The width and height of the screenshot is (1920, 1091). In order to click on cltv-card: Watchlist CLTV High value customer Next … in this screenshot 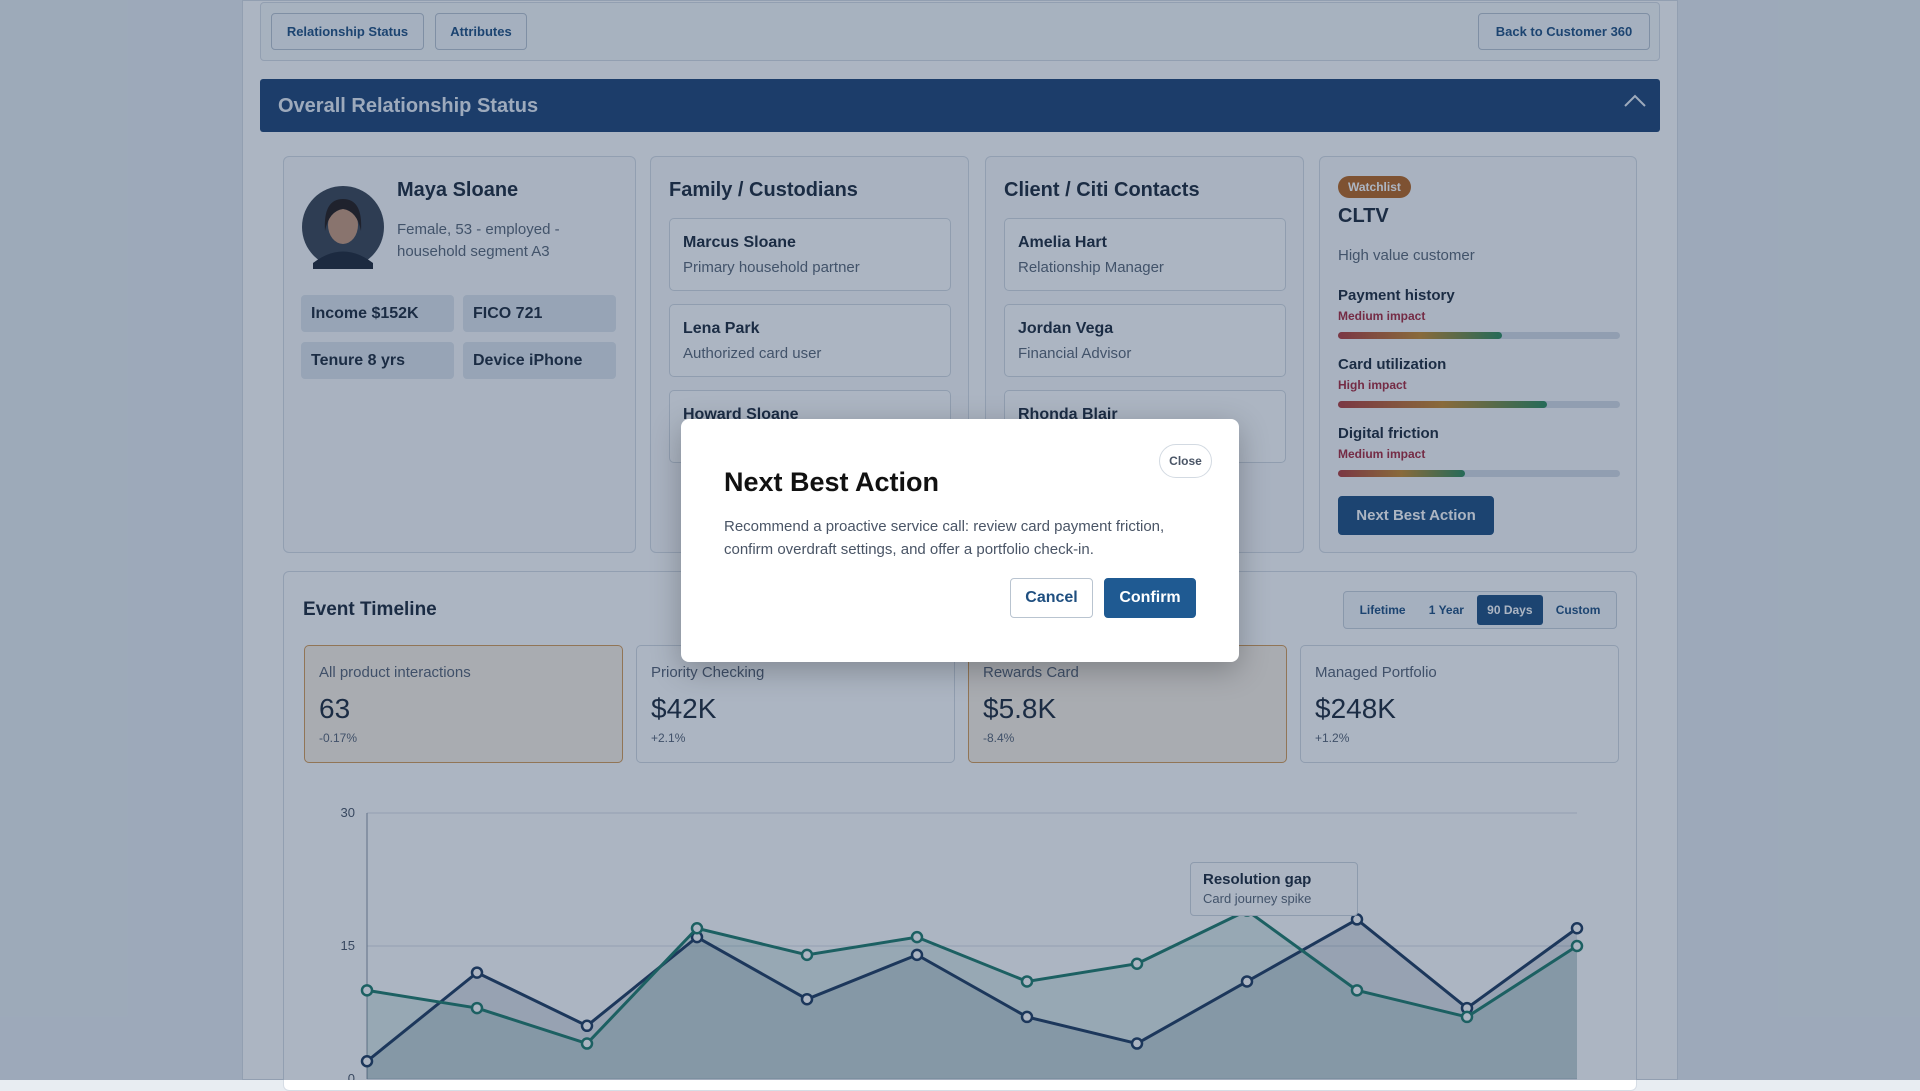, I will do `click(1478, 354)`.